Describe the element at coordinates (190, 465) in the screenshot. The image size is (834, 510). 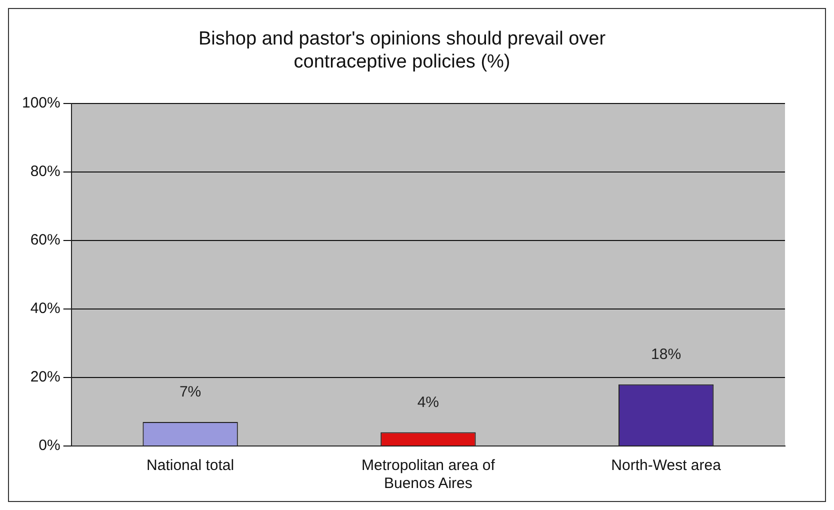
I see `x-tick-label: National total` at that location.